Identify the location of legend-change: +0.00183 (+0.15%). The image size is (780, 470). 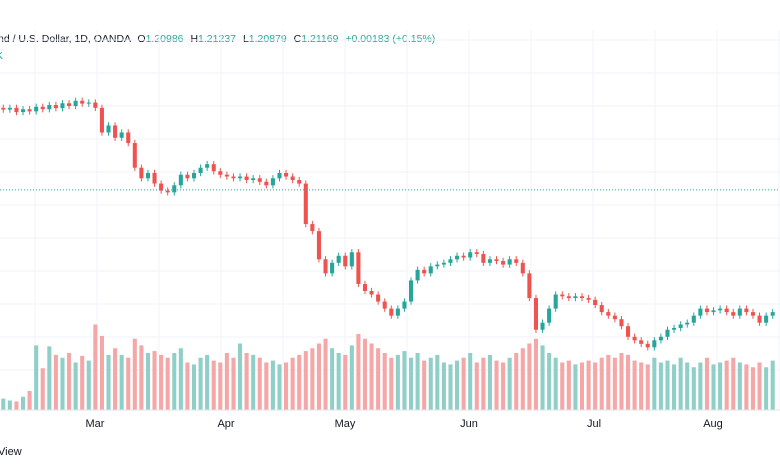
(390, 39).